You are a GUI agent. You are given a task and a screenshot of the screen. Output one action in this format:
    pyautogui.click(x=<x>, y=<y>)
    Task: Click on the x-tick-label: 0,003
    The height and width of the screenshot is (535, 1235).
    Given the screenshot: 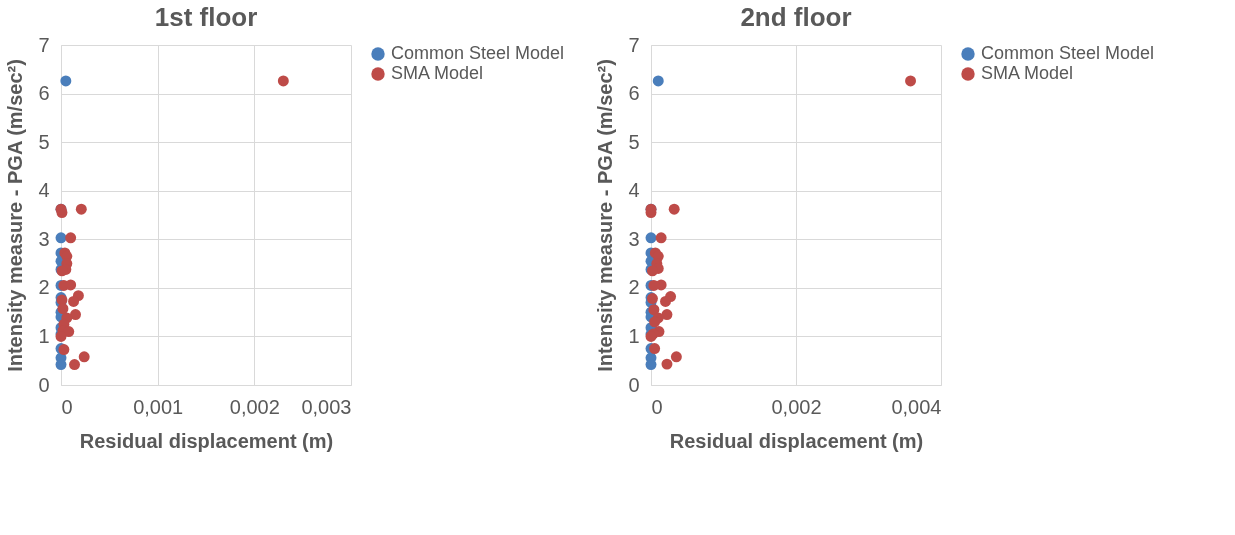 What is the action you would take?
    pyautogui.click(x=326, y=406)
    